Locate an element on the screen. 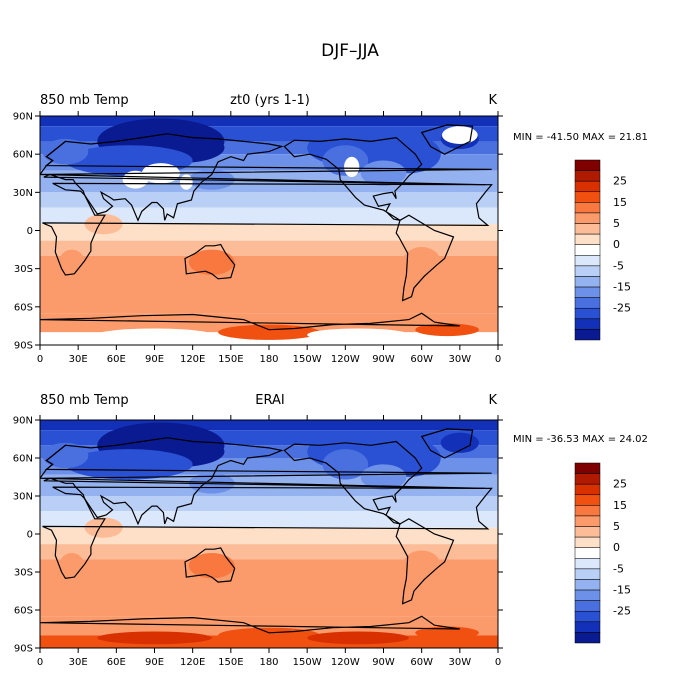  coastline-australia is located at coordinates (210, 565).